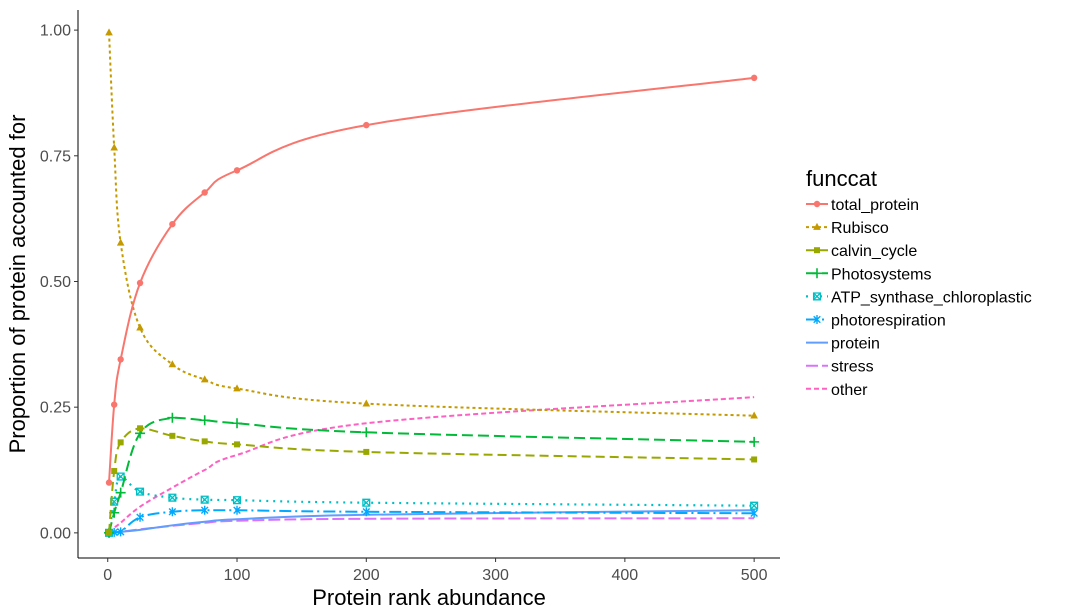 The image size is (1073, 612). I want to click on x-tick-label: 200, so click(366, 575).